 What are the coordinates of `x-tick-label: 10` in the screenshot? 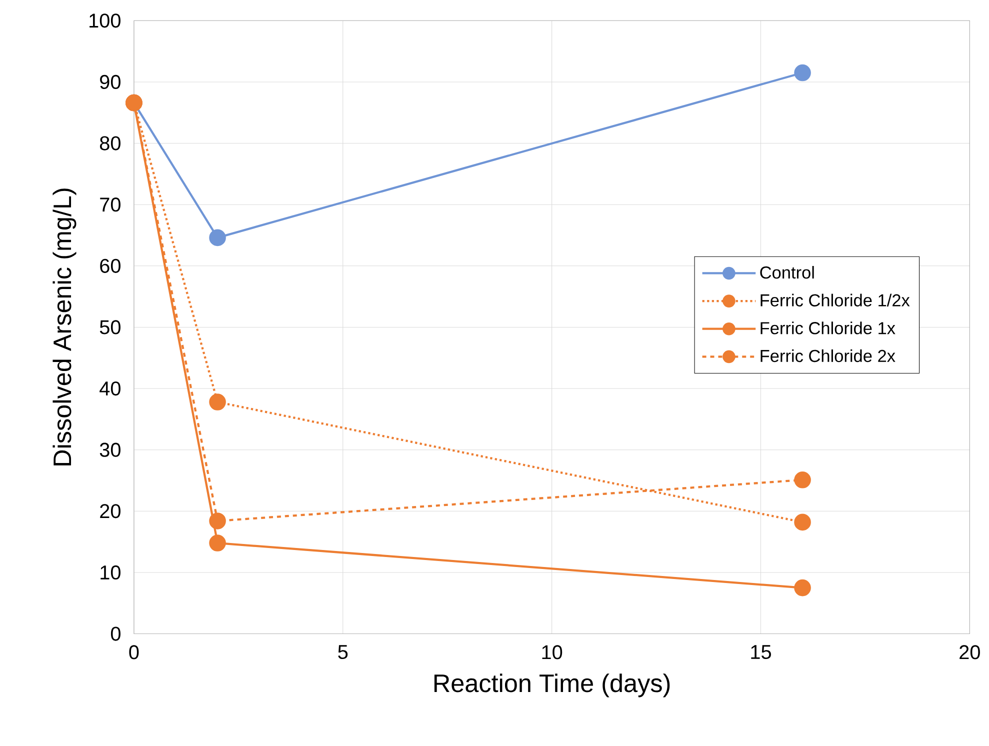 It's located at (552, 652).